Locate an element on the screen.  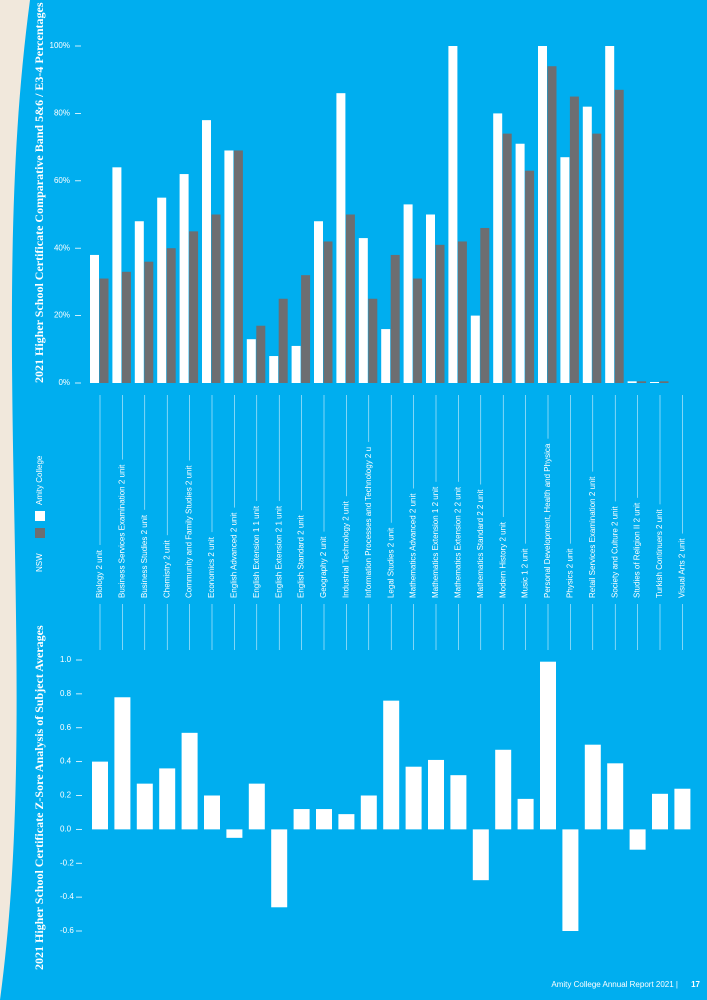
y-tick-label: 60% is located at coordinates (62, 180).